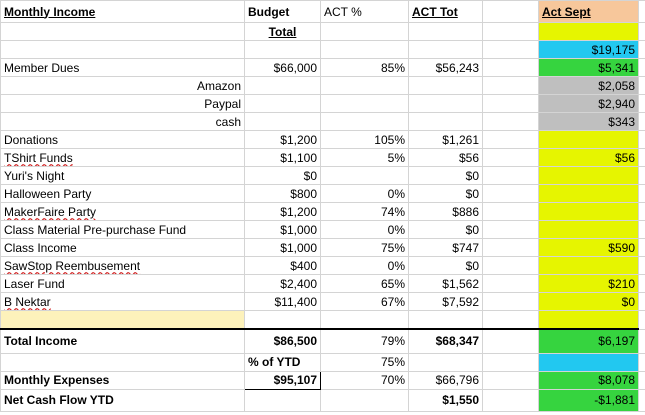 This screenshot has width=645, height=415. What do you see at coordinates (282, 362) in the screenshot?
I see `ytd-label: % of YTD` at bounding box center [282, 362].